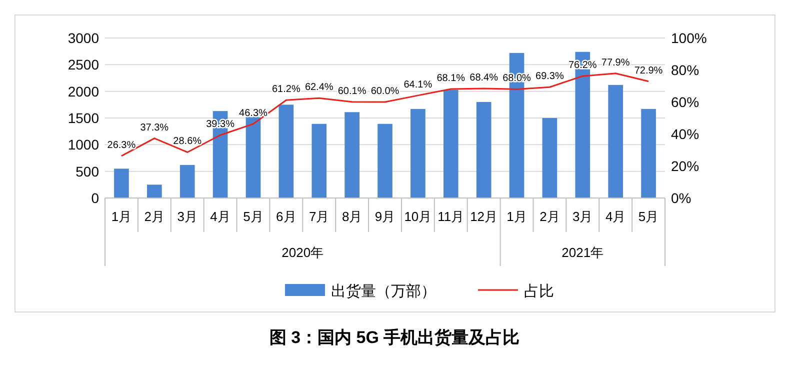  I want to click on data-label: 60.0%, so click(385, 91).